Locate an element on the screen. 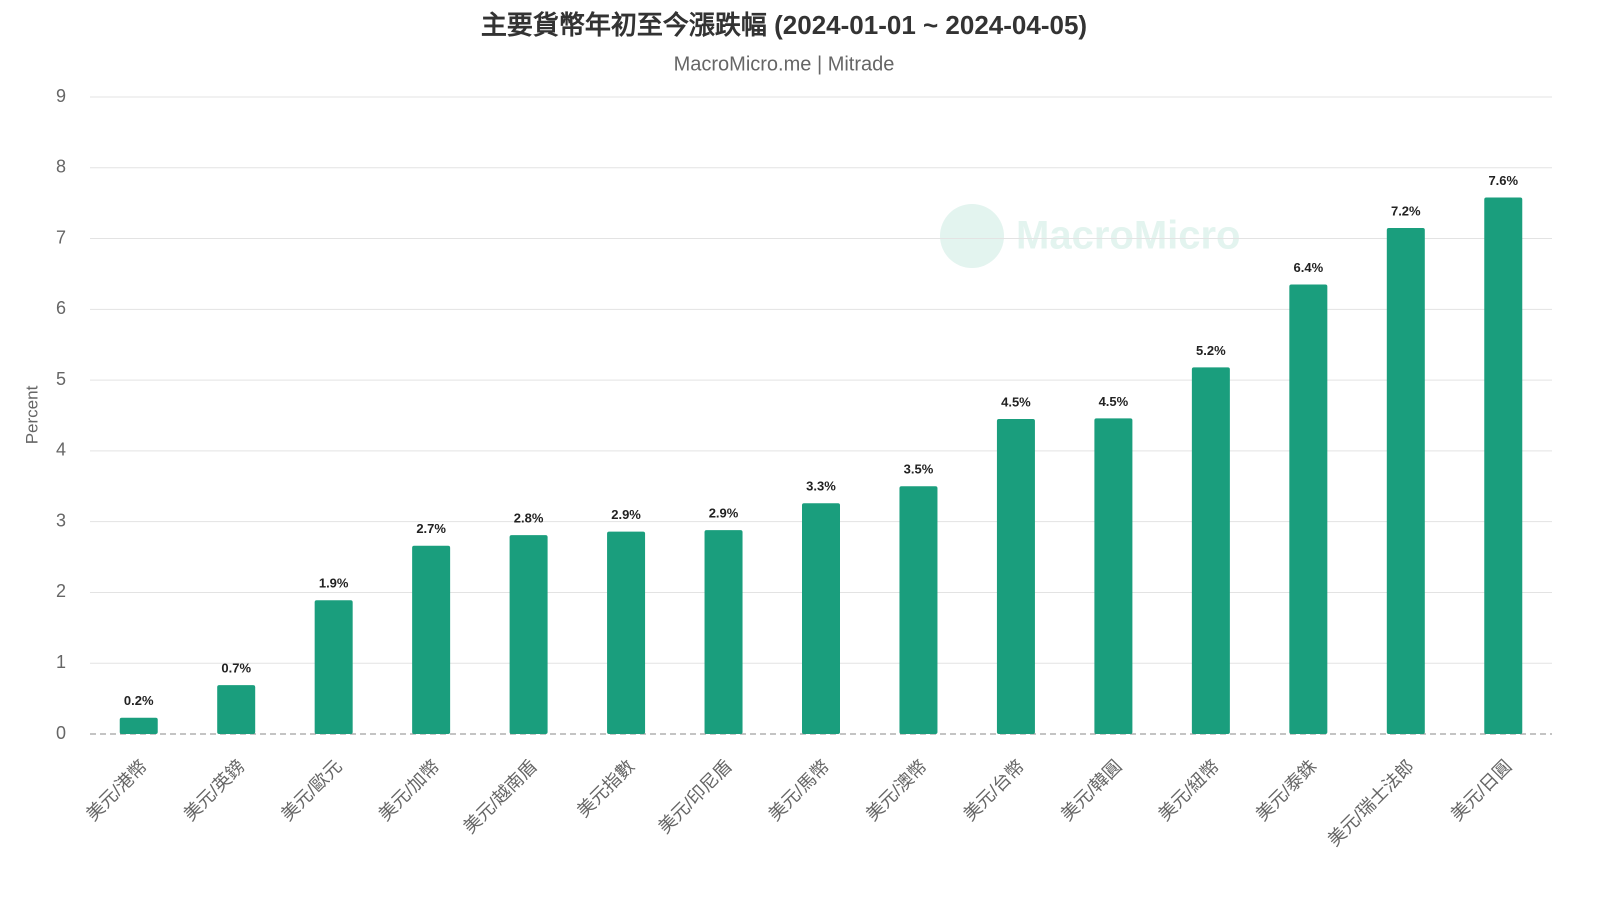  value-label: 2.8% is located at coordinates (529, 518).